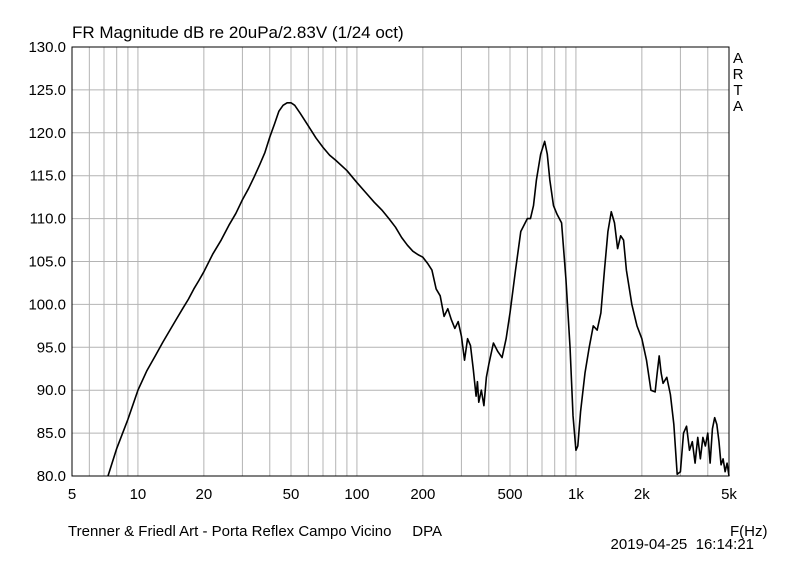 This screenshot has width=800, height=575. I want to click on x-tick-label: 5, so click(72, 494).